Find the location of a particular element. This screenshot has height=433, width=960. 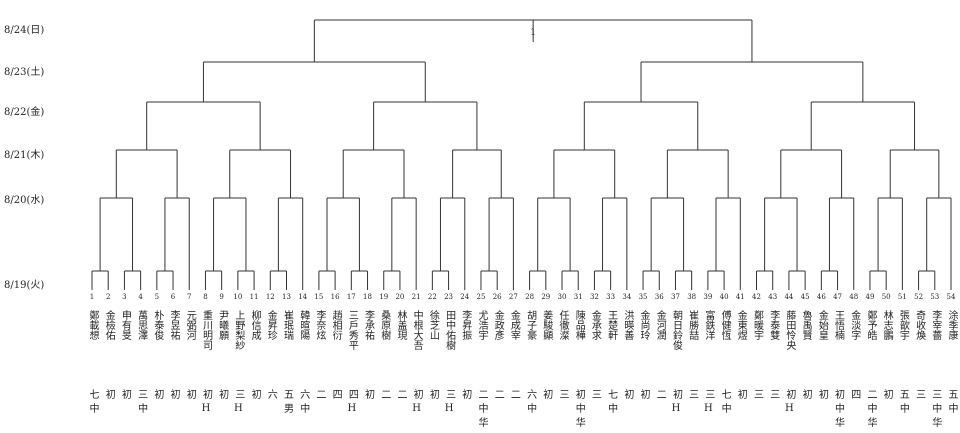

entrant-number: 32 is located at coordinates (594, 297).